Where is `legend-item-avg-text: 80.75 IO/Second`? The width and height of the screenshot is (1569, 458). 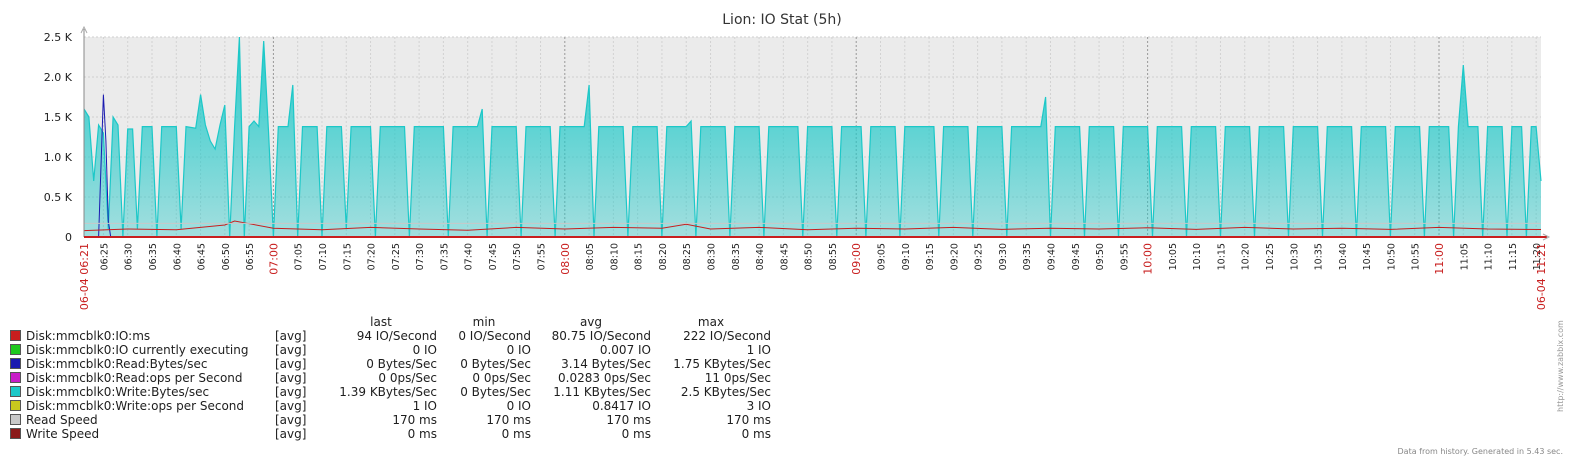 legend-item-avg-text: 80.75 IO/Second is located at coordinates (601, 336).